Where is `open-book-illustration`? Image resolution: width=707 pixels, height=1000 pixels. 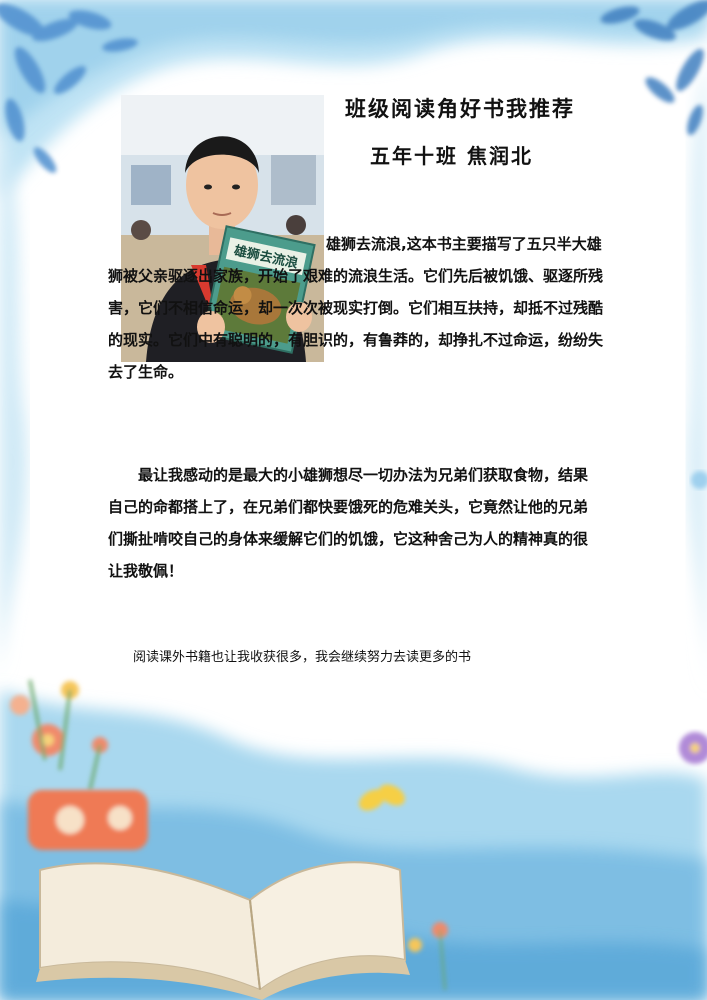 open-book-illustration is located at coordinates (223, 930).